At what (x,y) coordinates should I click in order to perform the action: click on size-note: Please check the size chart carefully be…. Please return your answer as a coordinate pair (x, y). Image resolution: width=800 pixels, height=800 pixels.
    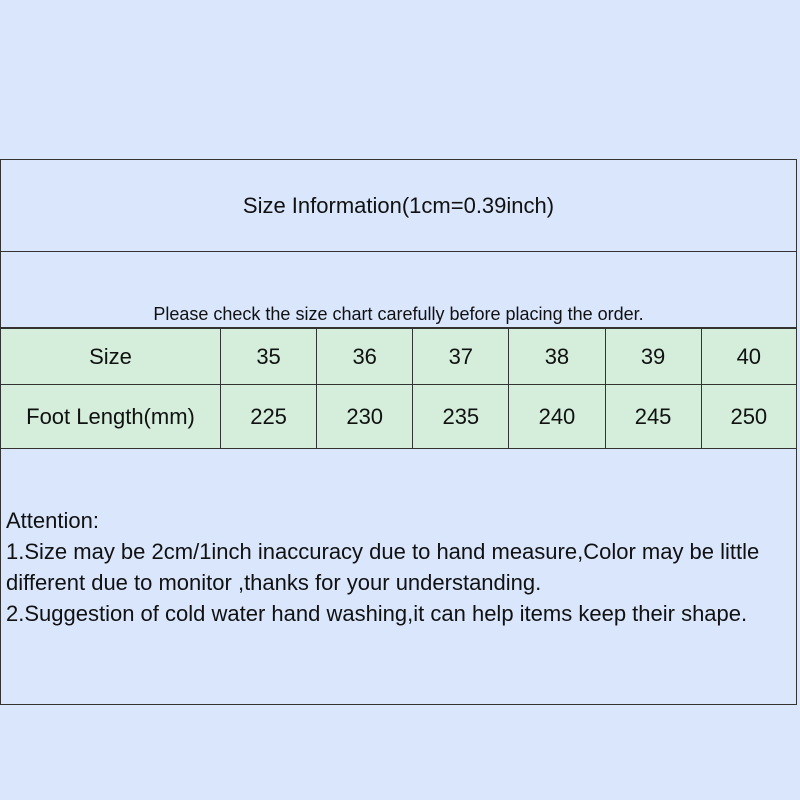
    Looking at the image, I should click on (398, 289).